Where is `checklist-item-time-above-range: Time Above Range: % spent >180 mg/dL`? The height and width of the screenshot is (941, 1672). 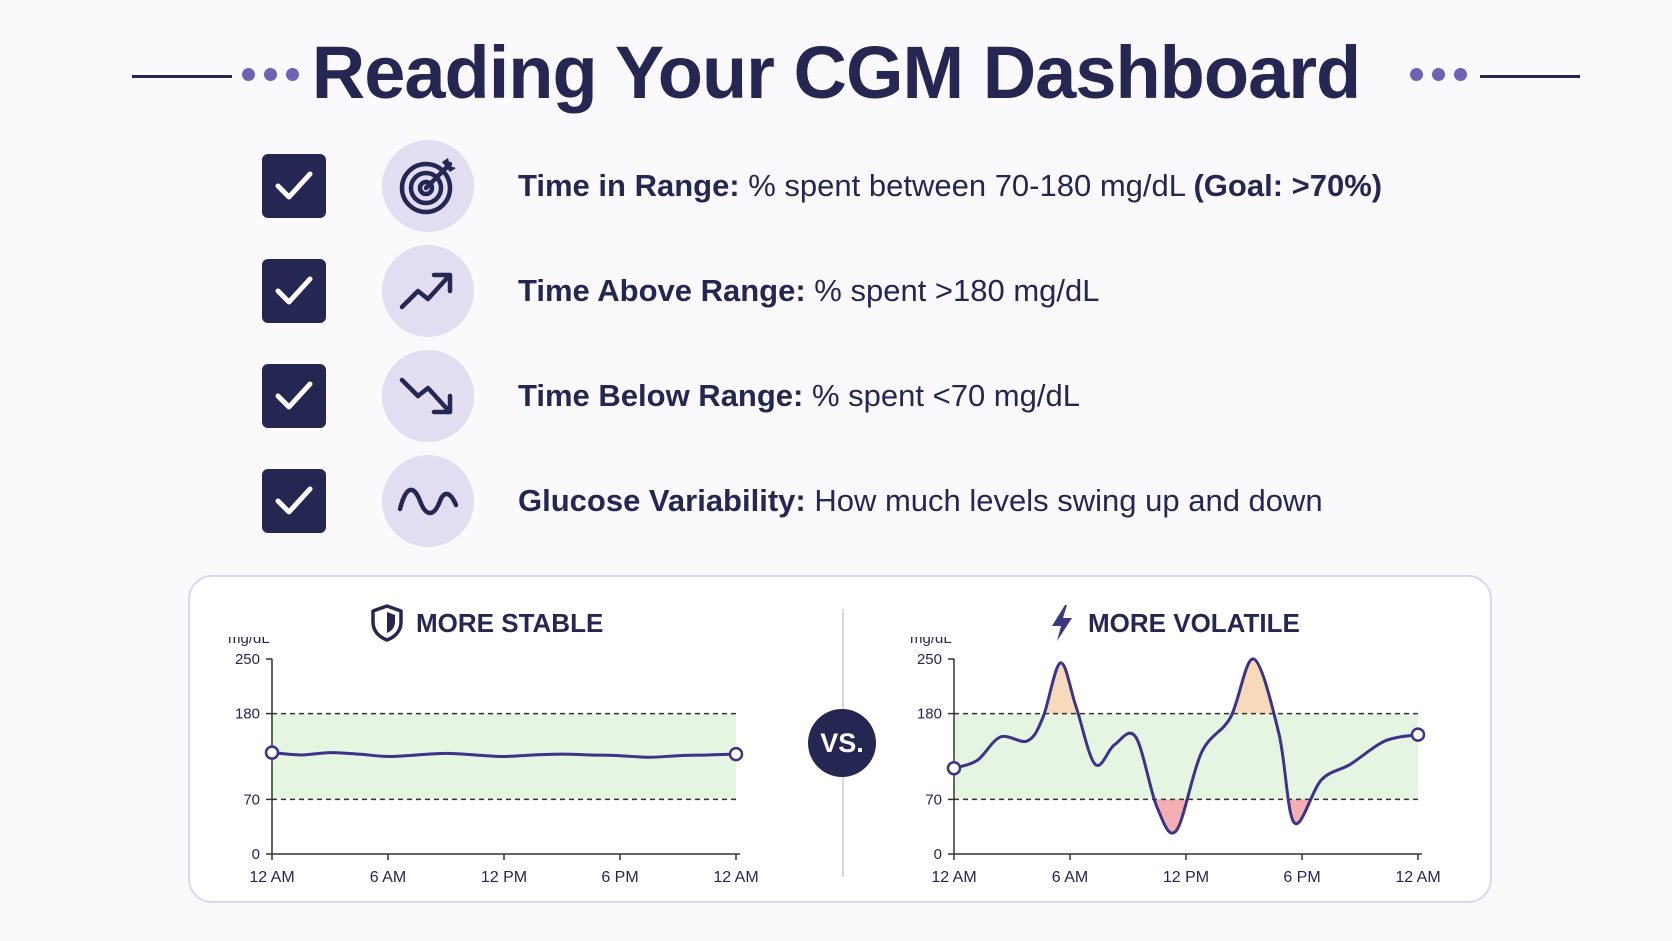 checklist-item-time-above-range: Time Above Range: % spent >180 mg/dL is located at coordinates (862, 291).